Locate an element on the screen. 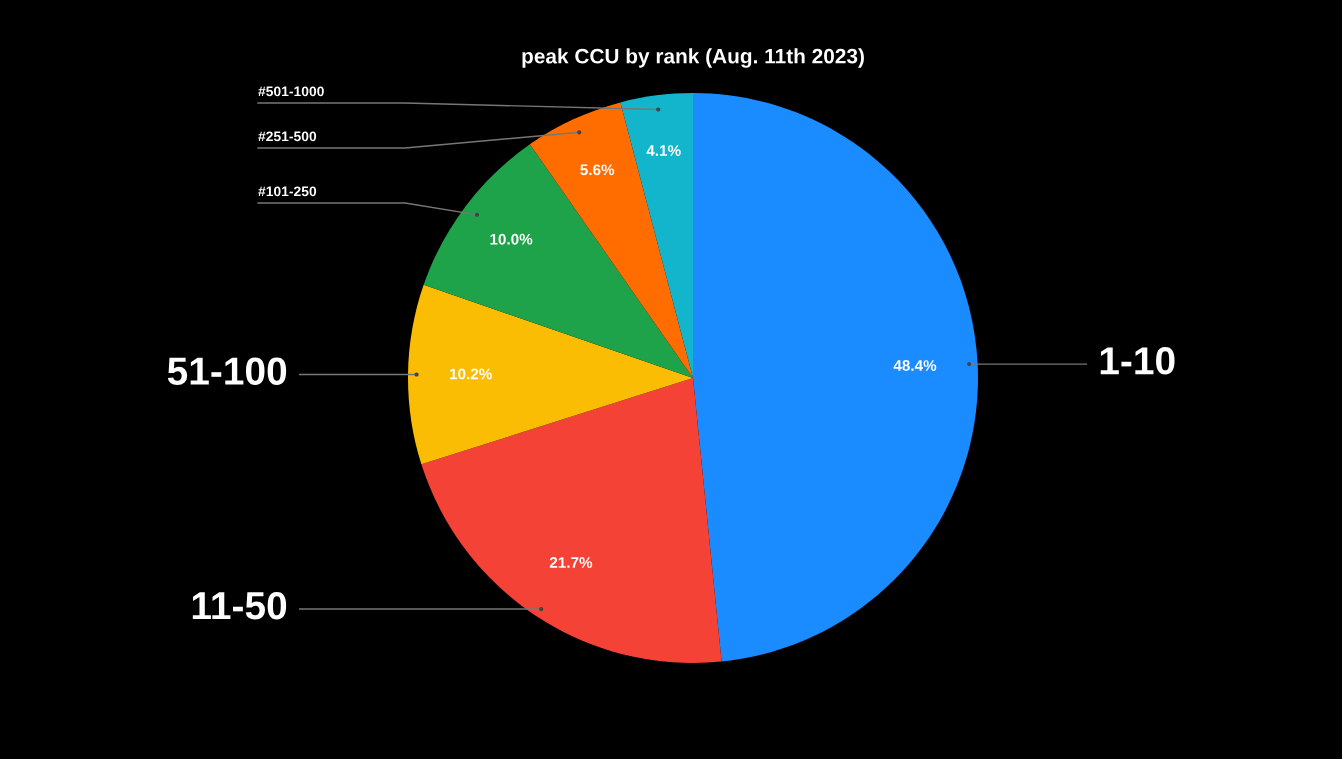  data-label: 21.7% is located at coordinates (571, 562).